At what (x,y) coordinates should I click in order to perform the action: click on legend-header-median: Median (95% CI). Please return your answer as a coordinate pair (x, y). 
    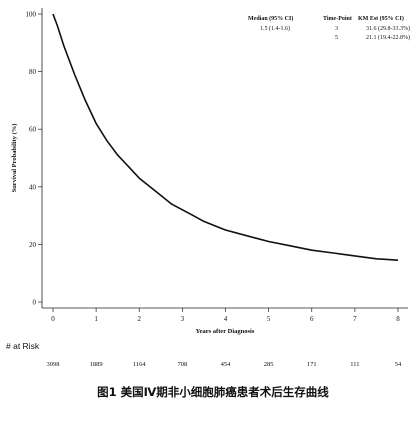
    Looking at the image, I should click on (270, 18).